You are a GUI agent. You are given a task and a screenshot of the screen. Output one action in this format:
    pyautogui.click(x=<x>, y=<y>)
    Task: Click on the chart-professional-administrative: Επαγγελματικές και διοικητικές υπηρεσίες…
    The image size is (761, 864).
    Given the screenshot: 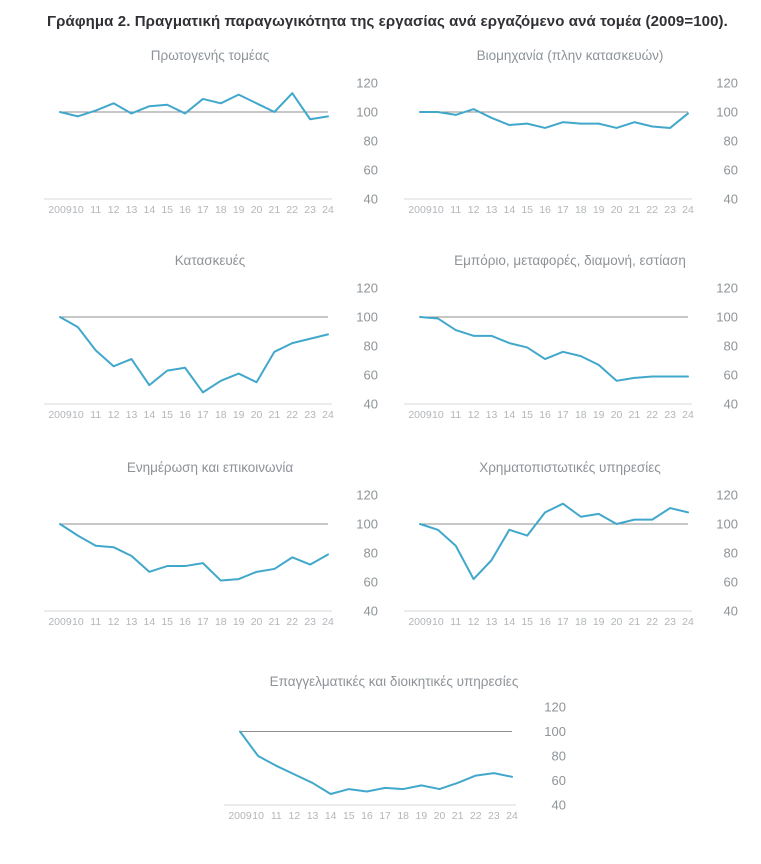 What is the action you would take?
    pyautogui.click(x=394, y=751)
    